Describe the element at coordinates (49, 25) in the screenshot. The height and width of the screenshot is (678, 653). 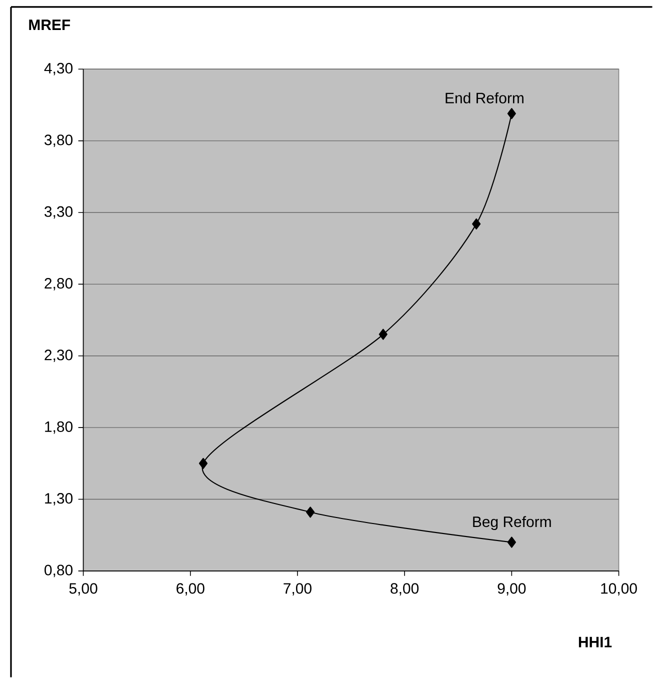
I see `y-axis-title: MREF` at that location.